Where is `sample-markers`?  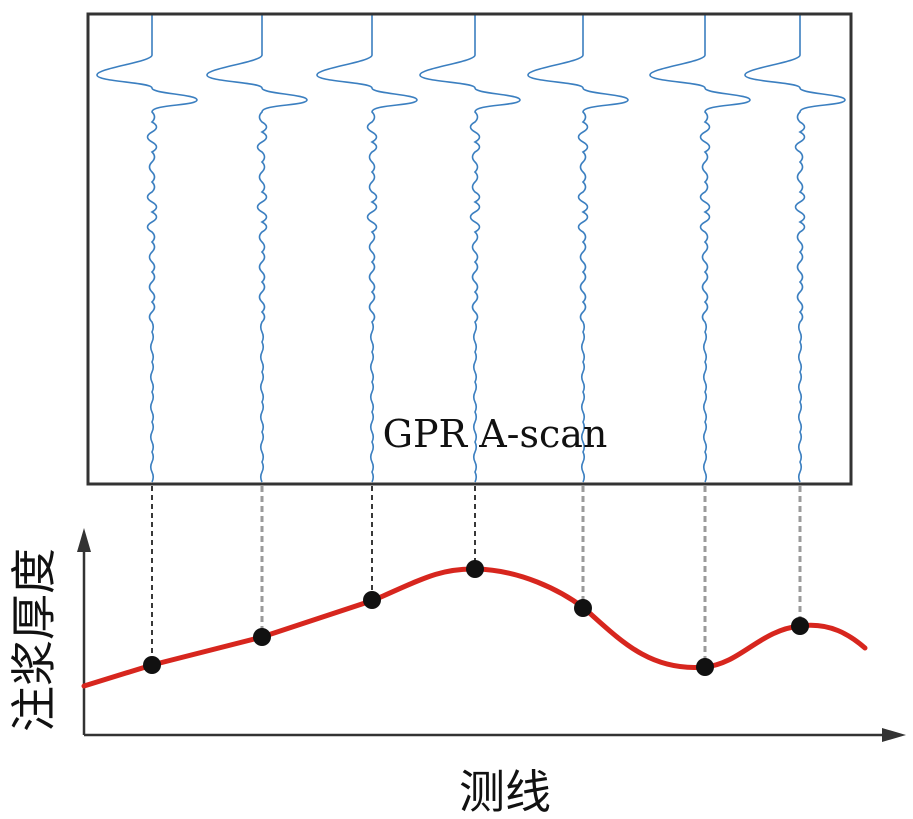
sample-markers is located at coordinates (476, 618).